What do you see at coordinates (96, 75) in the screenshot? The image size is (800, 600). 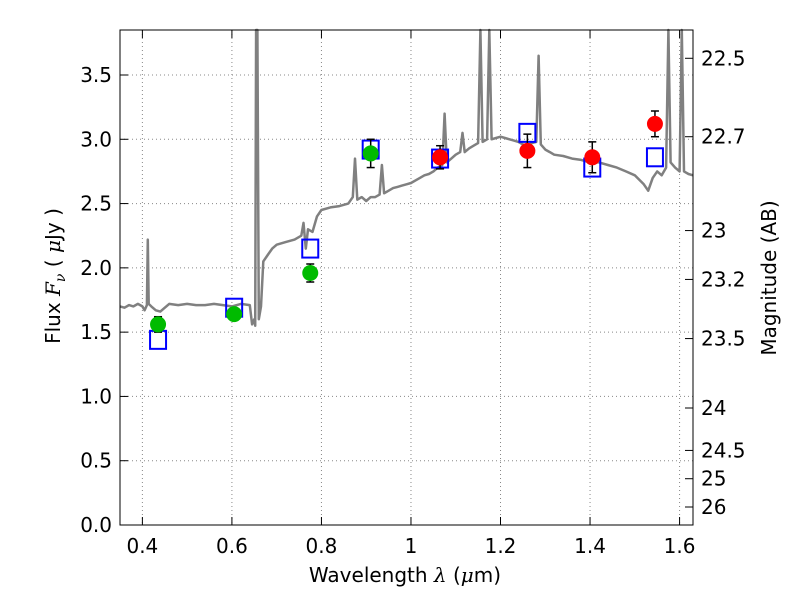 I see `y-tick-label: 3.5` at bounding box center [96, 75].